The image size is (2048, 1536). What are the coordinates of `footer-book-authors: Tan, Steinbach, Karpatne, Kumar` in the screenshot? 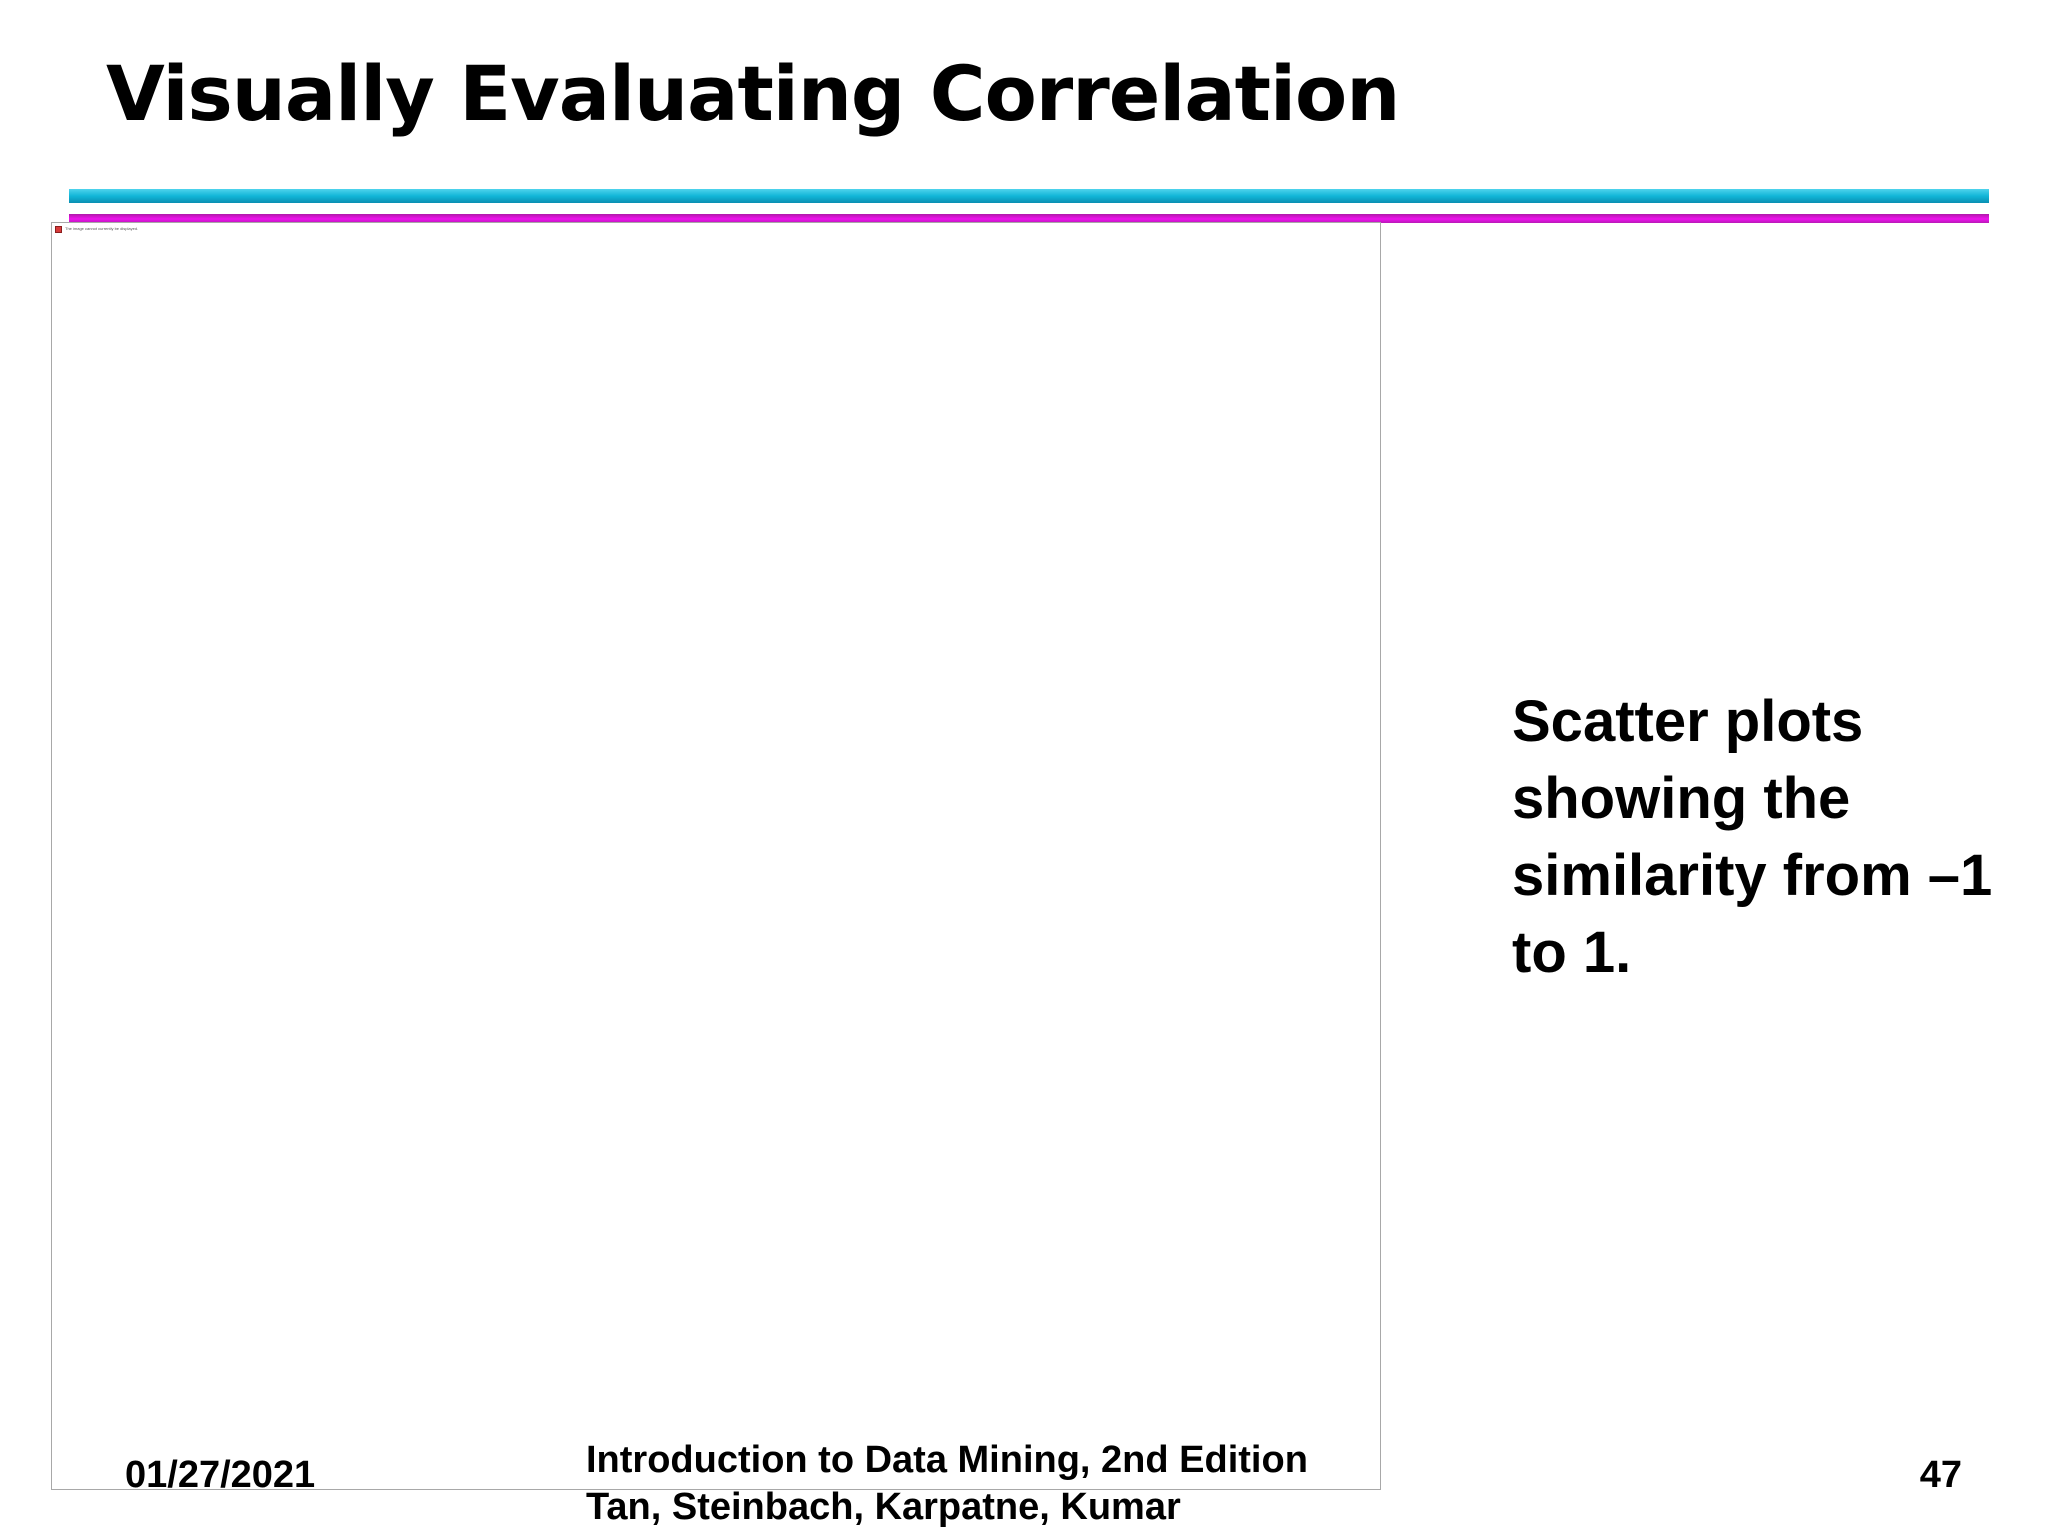 It's located at (883, 1507).